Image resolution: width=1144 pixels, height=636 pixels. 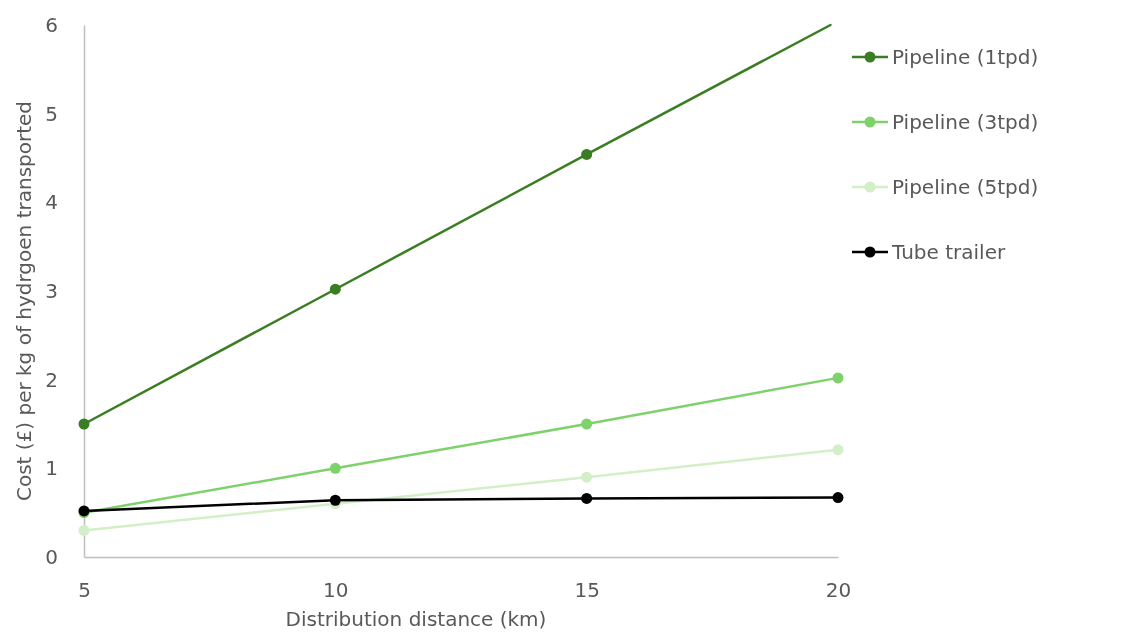 What do you see at coordinates (965, 122) in the screenshot?
I see `legend-label: Pipeline (3tpd)` at bounding box center [965, 122].